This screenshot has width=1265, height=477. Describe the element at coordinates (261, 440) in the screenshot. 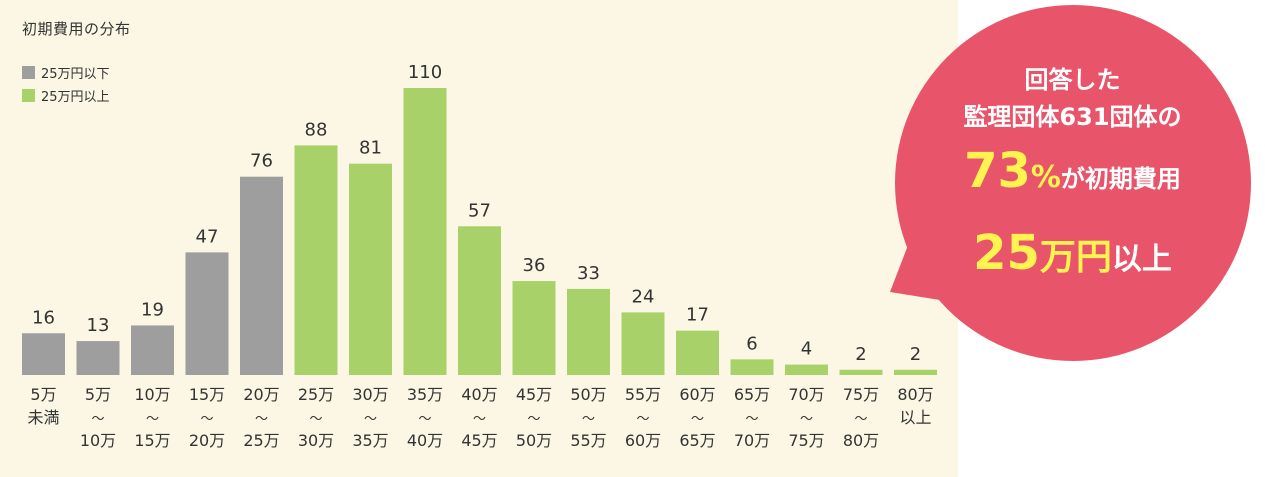

I see `x-tick-label-4-2: 25万` at that location.